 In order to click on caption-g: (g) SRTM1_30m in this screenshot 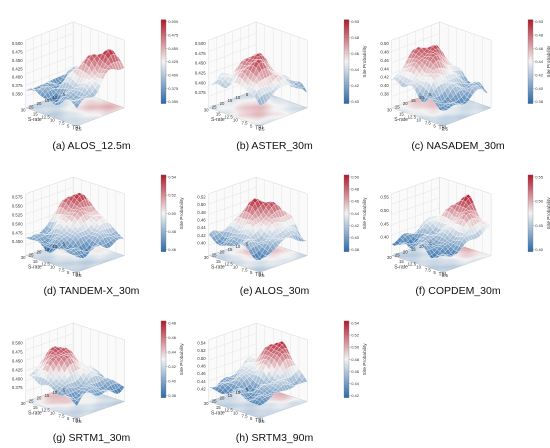, I will do `click(91, 438)`.